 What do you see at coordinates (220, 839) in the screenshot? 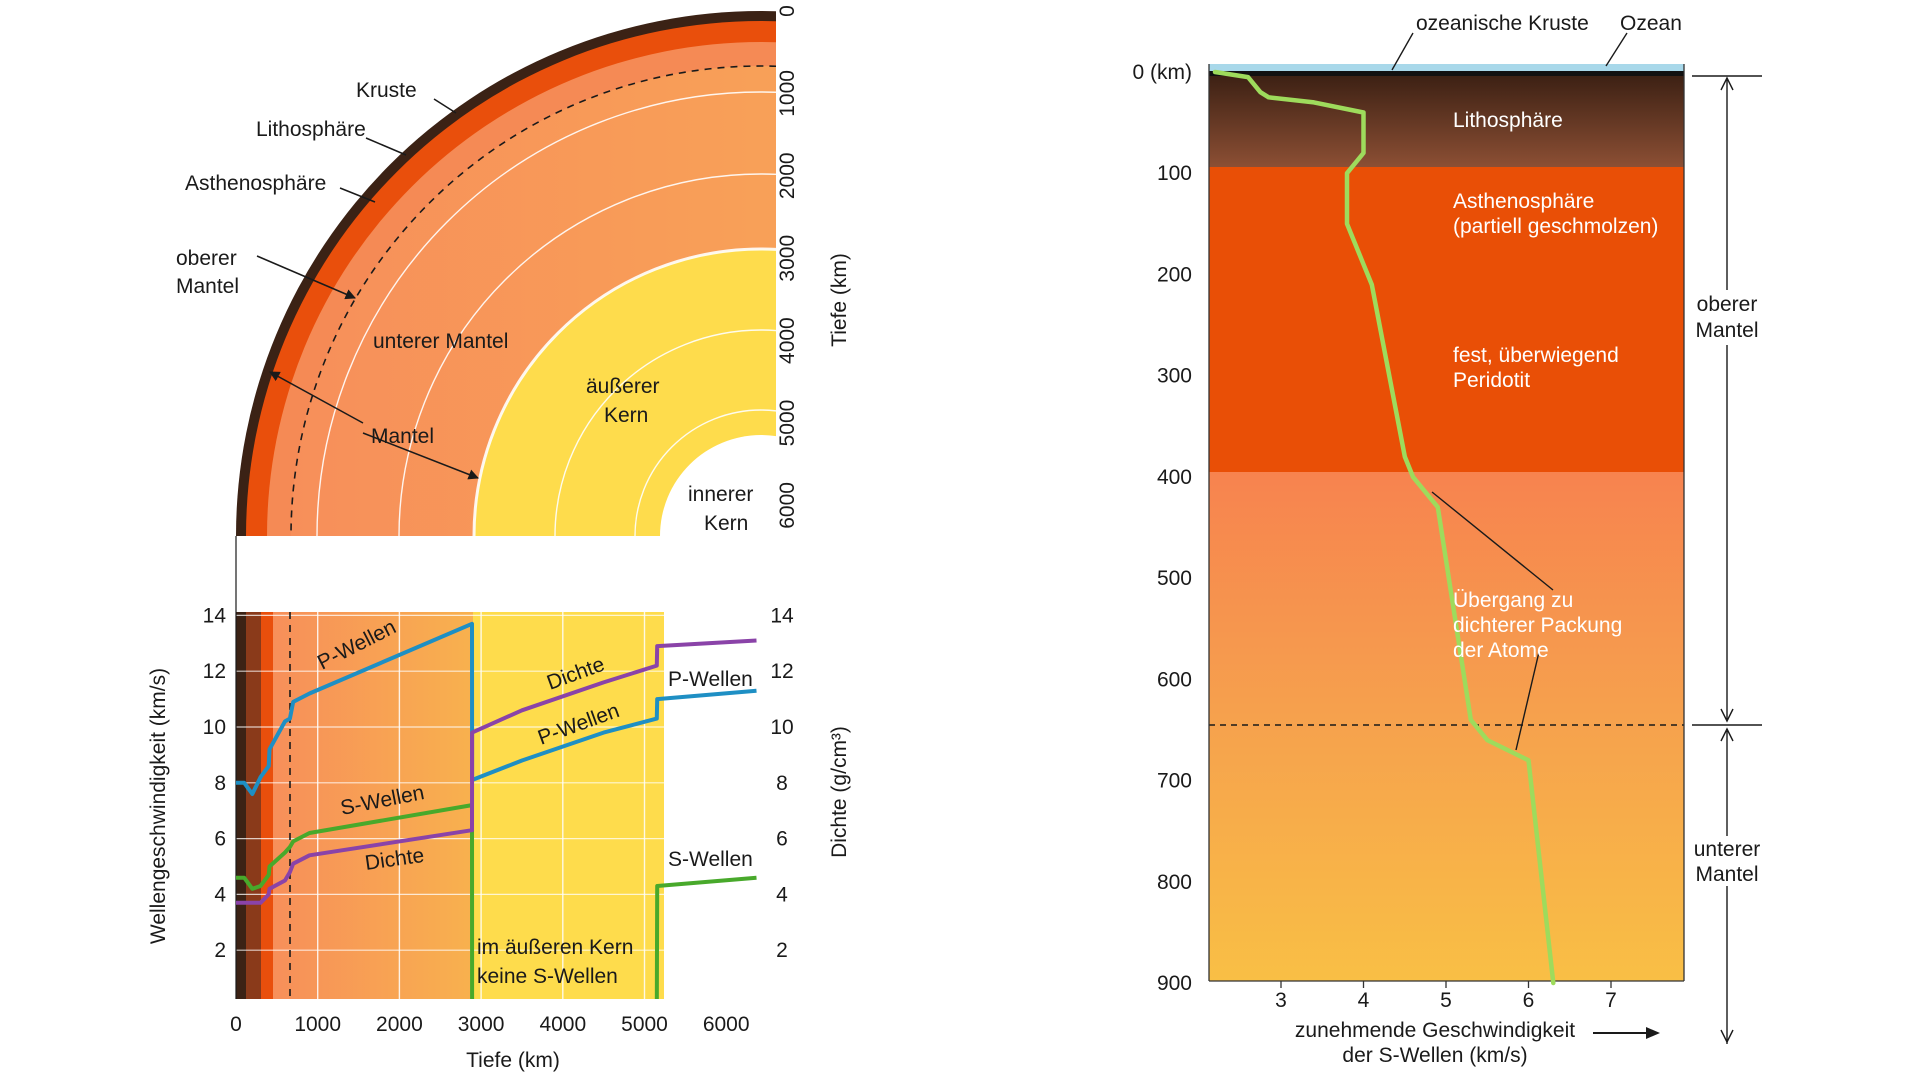
I see `y-tick-left: 6` at bounding box center [220, 839].